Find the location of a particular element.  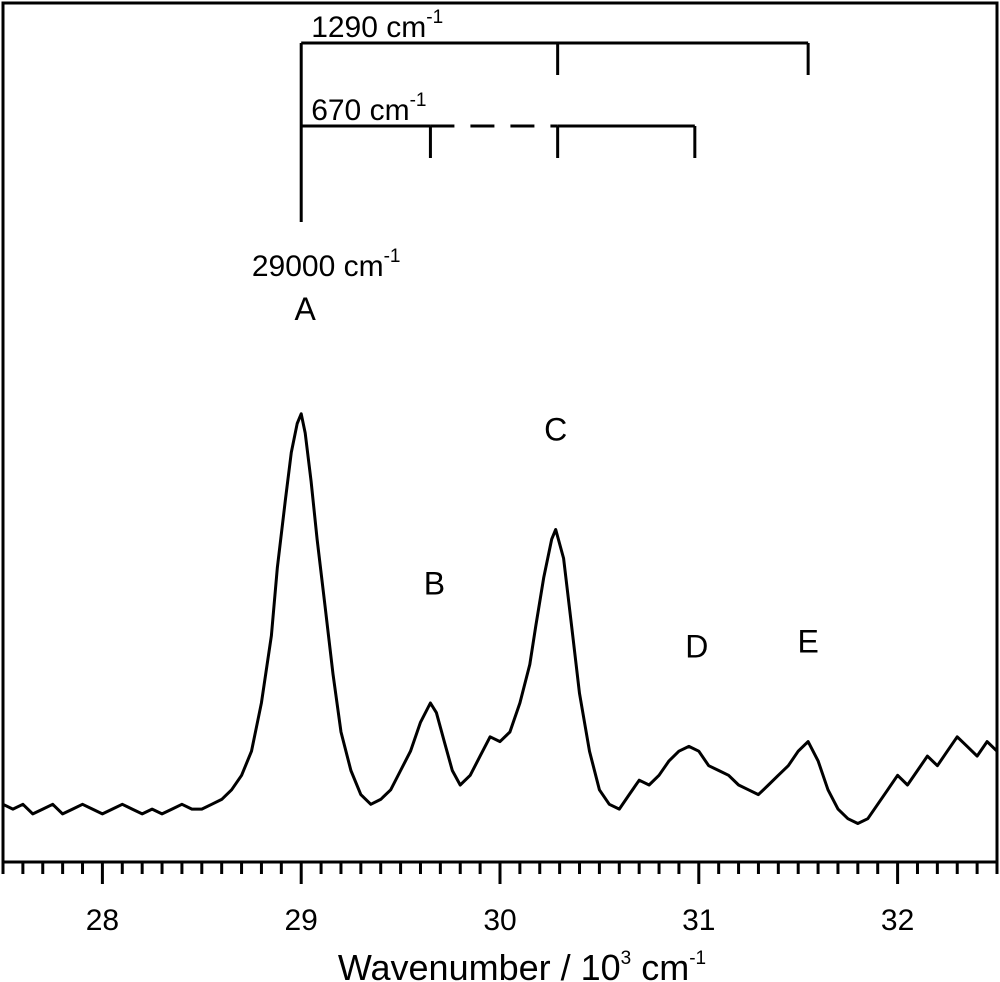

x-tick-label: 32 is located at coordinates (897, 920).